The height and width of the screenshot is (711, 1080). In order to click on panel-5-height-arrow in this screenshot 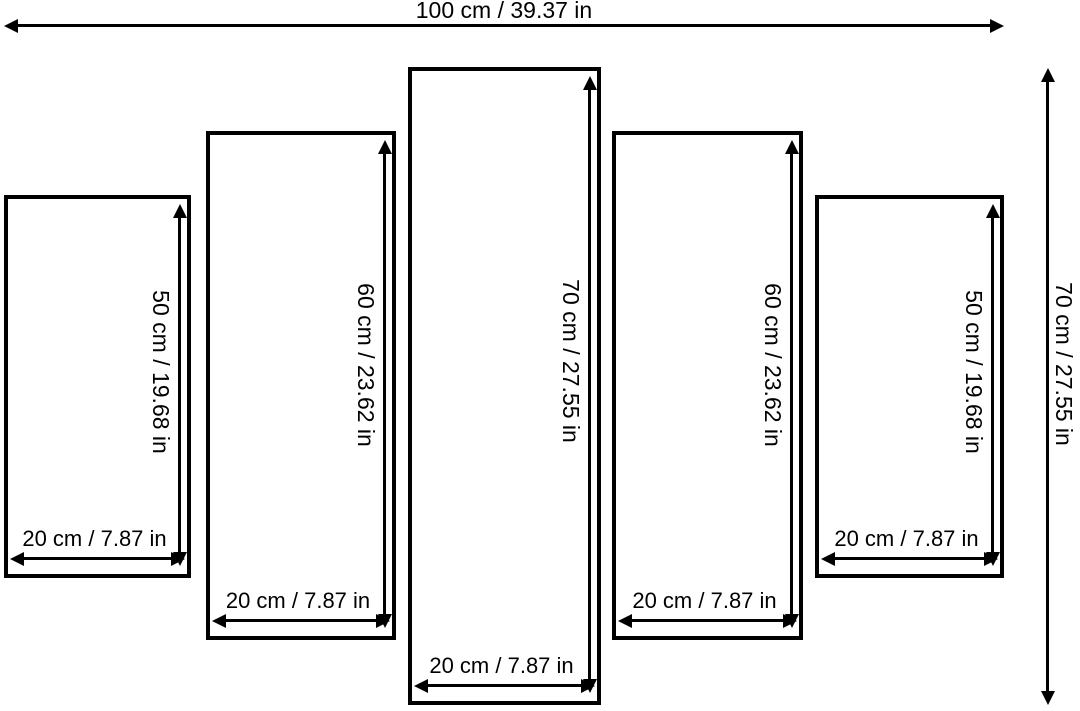, I will do `click(993, 385)`.